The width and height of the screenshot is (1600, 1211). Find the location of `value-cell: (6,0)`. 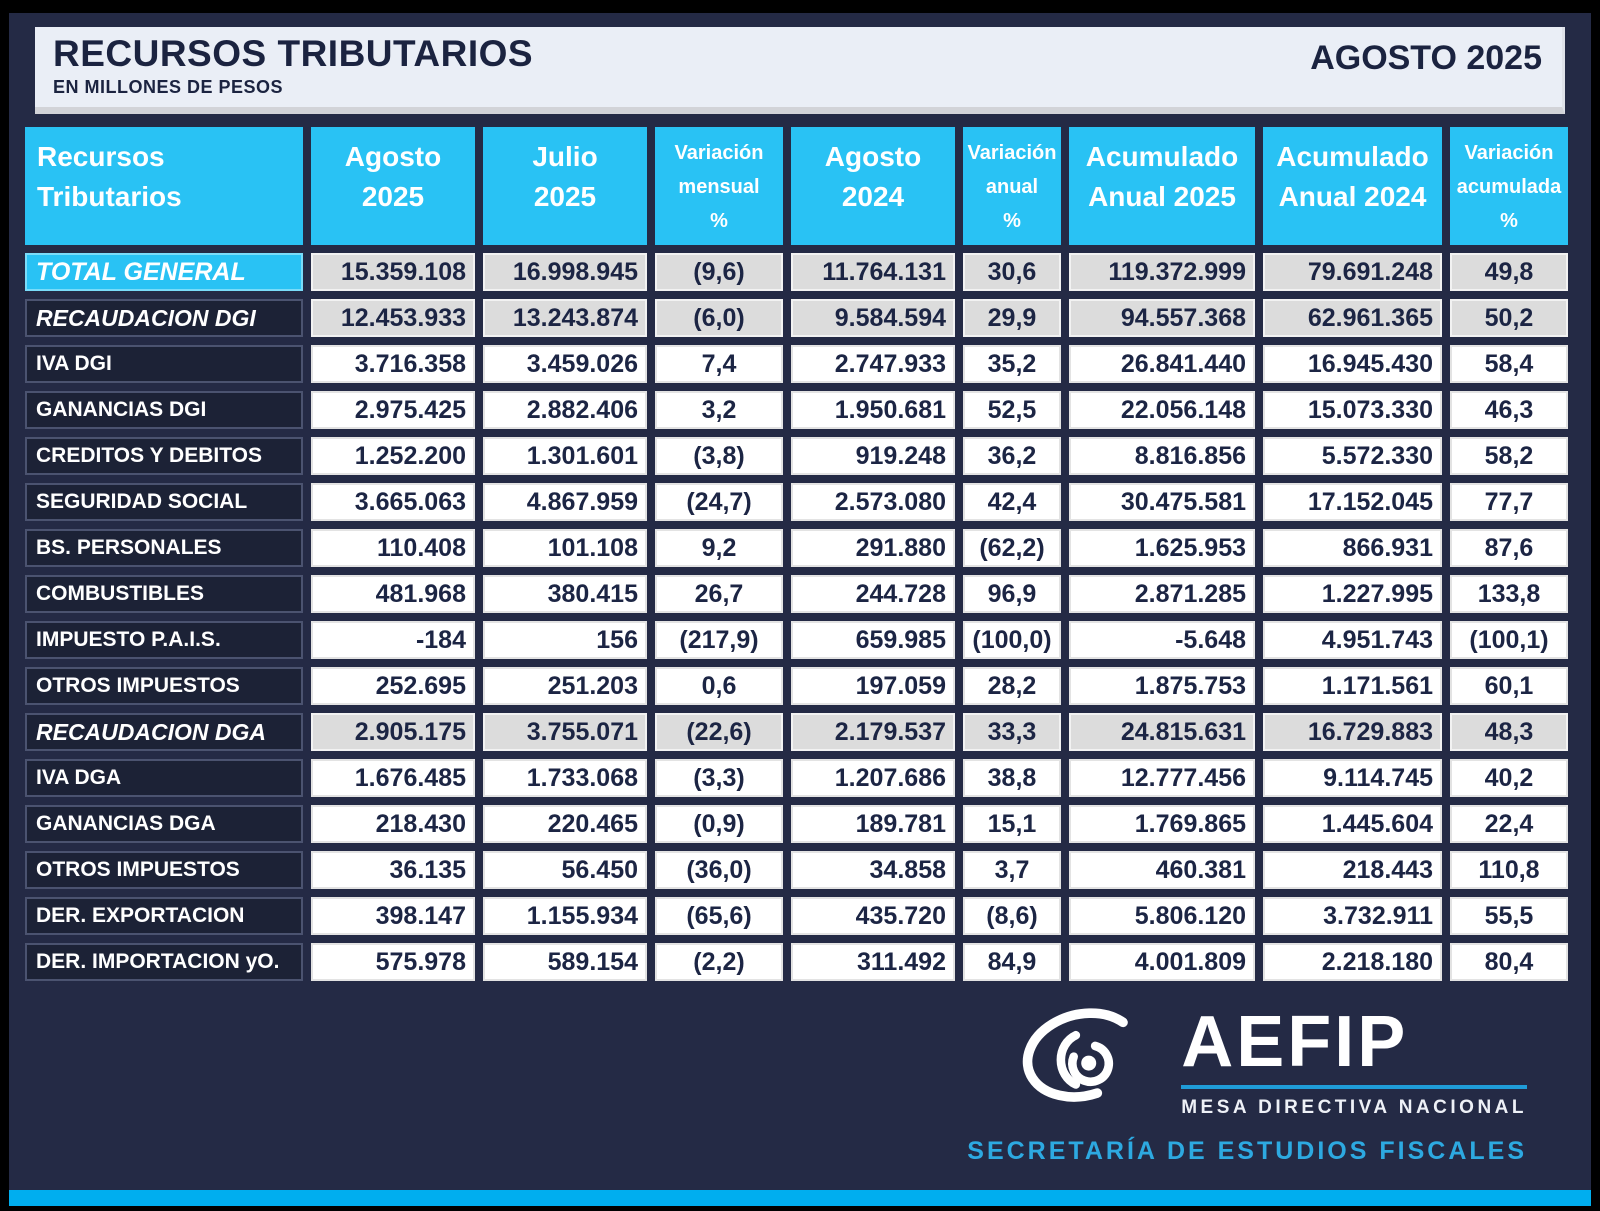

value-cell: (6,0) is located at coordinates (719, 318).